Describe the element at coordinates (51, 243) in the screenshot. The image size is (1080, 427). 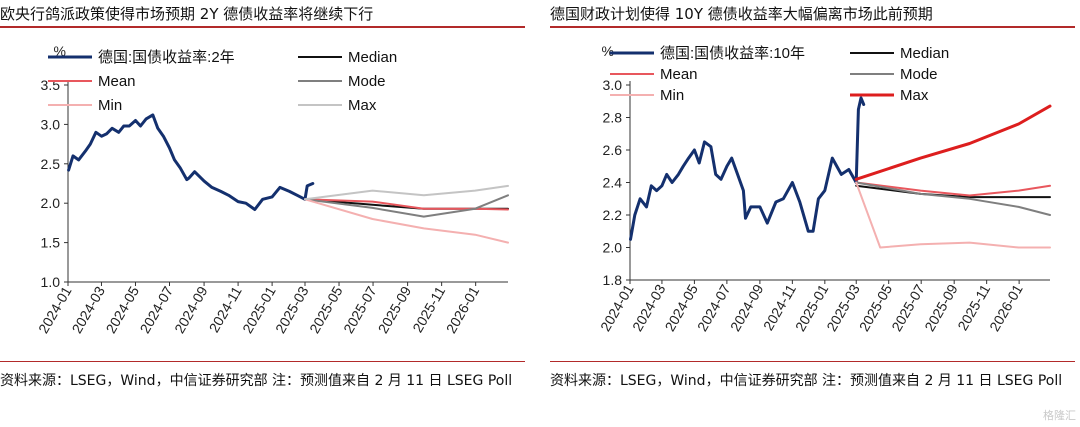
I see `y-tick-label: 1.5` at that location.